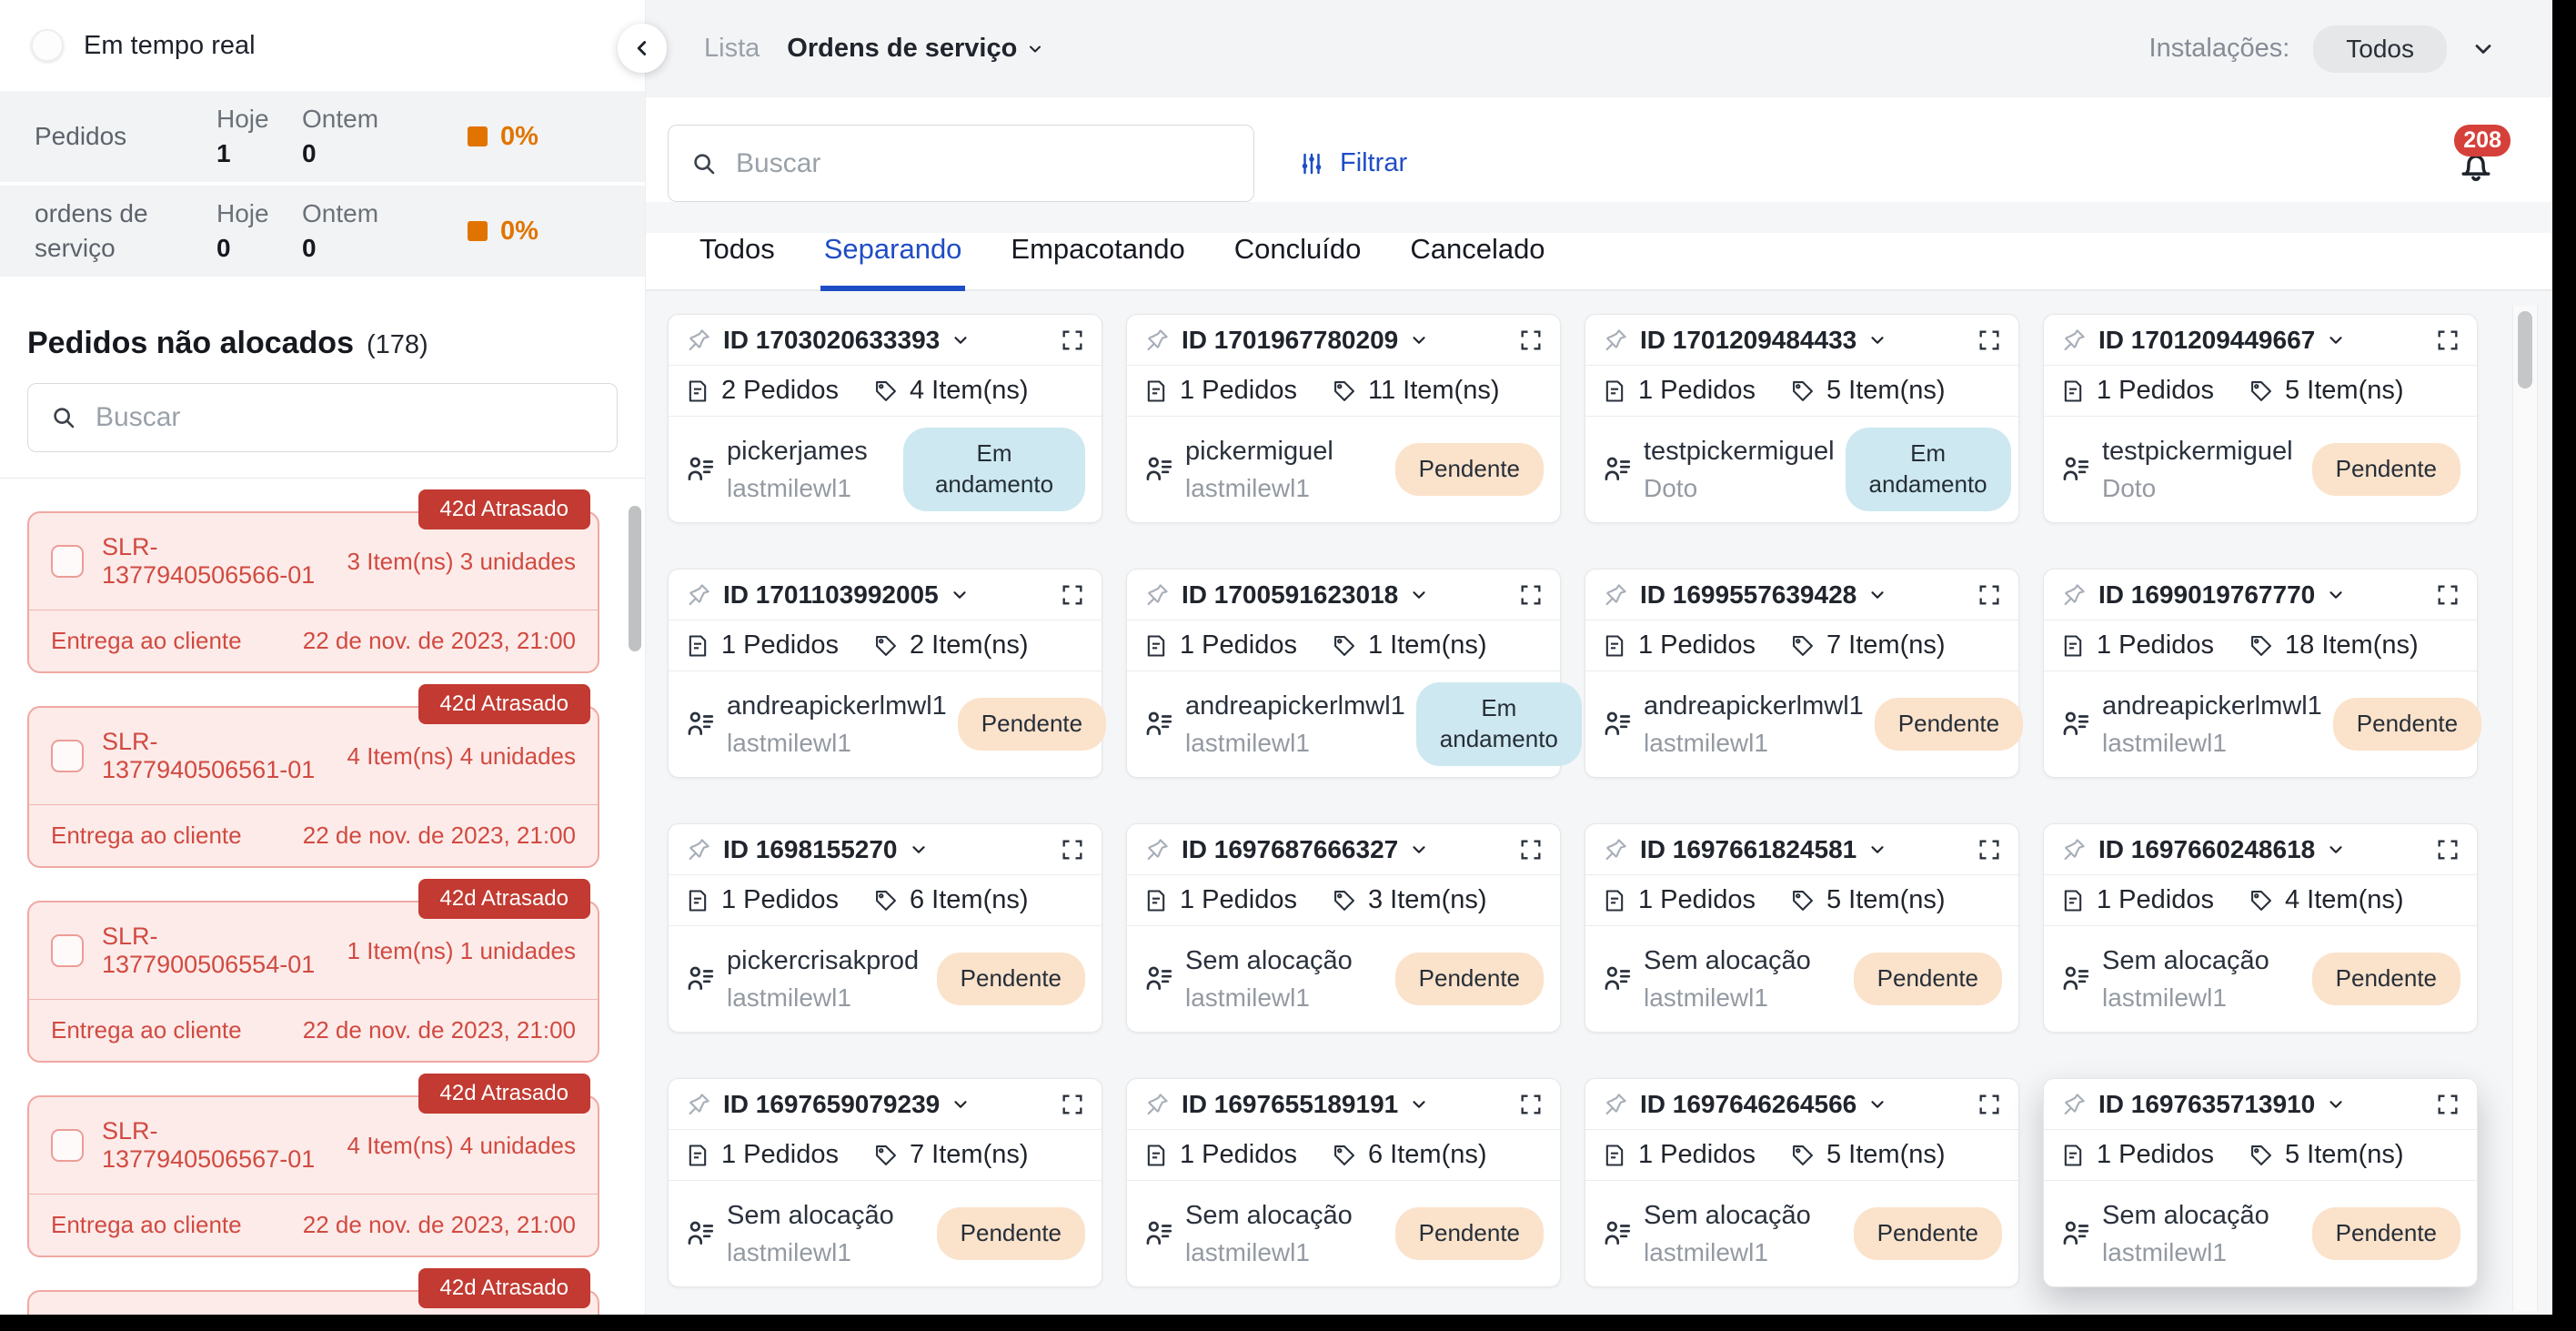 The width and height of the screenshot is (2576, 1331). Describe the element at coordinates (1354, 673) in the screenshot. I see `work-order-card: ID 1700591623018 1 Pedidos 1 Item(ns)` at that location.